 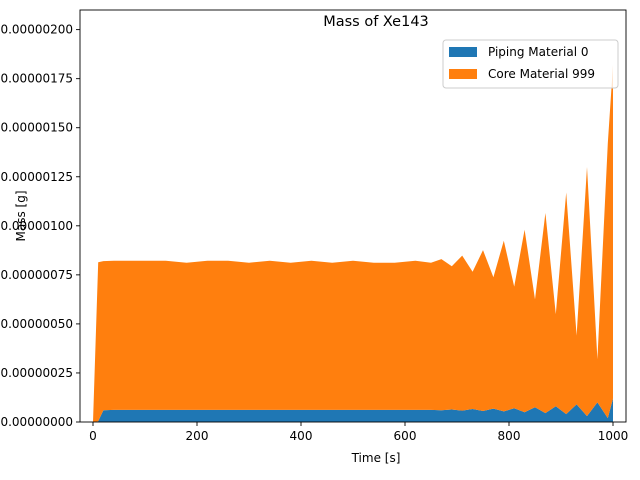 I want to click on x-tick-label: 1000, so click(x=613, y=436).